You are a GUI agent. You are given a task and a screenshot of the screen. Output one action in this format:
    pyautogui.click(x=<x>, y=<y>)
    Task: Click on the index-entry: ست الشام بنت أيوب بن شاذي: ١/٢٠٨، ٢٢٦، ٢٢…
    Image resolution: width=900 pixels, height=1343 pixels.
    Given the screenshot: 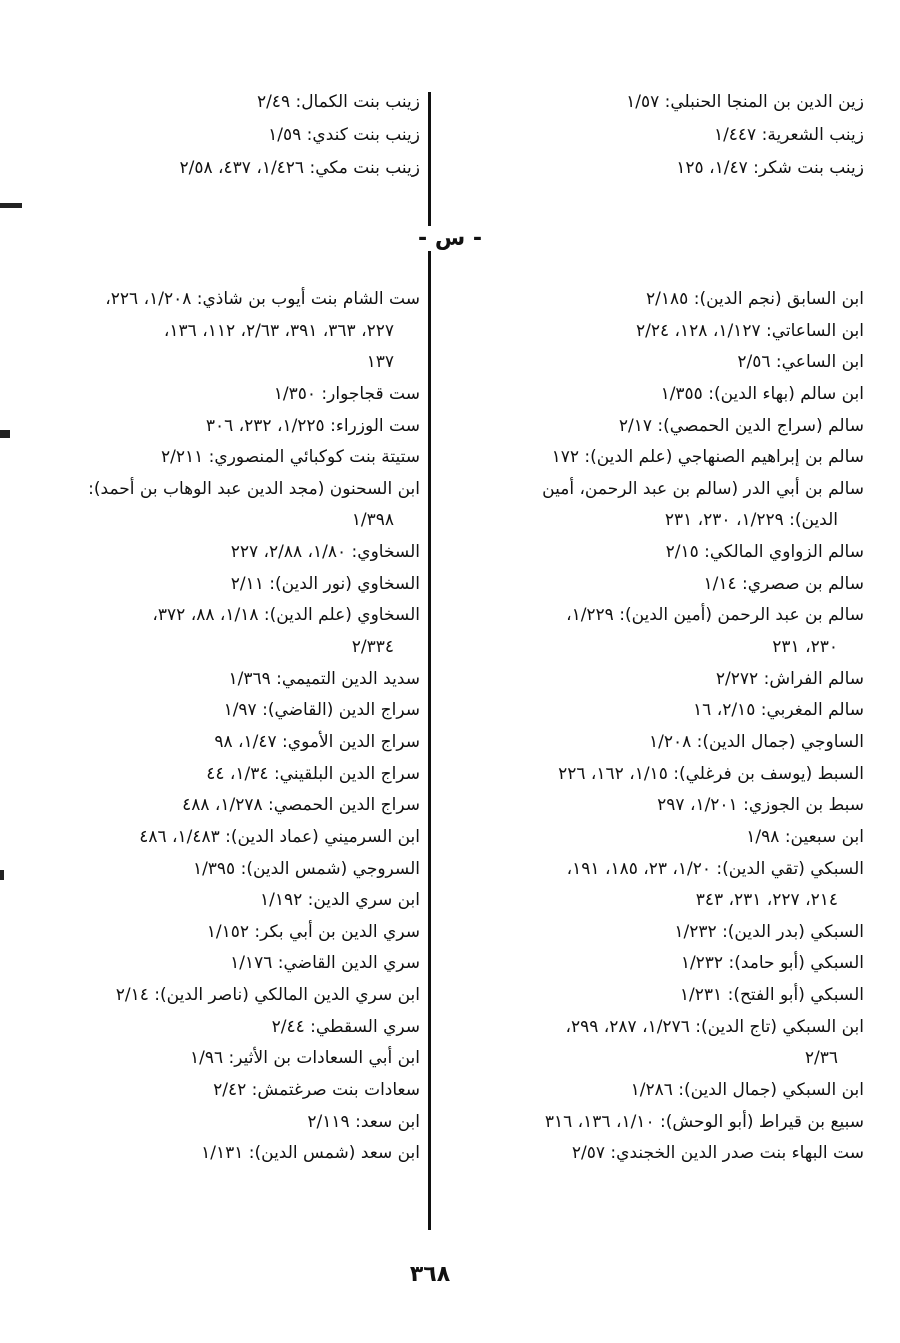 What is the action you would take?
    pyautogui.click(x=215, y=331)
    